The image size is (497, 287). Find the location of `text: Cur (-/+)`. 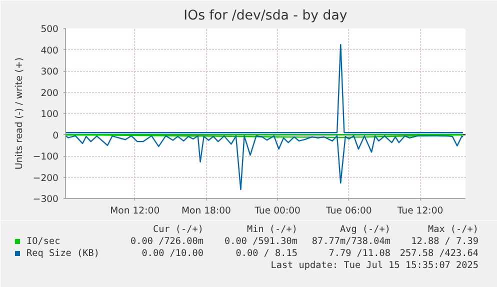

text: Cur (-/+) is located at coordinates (178, 229).